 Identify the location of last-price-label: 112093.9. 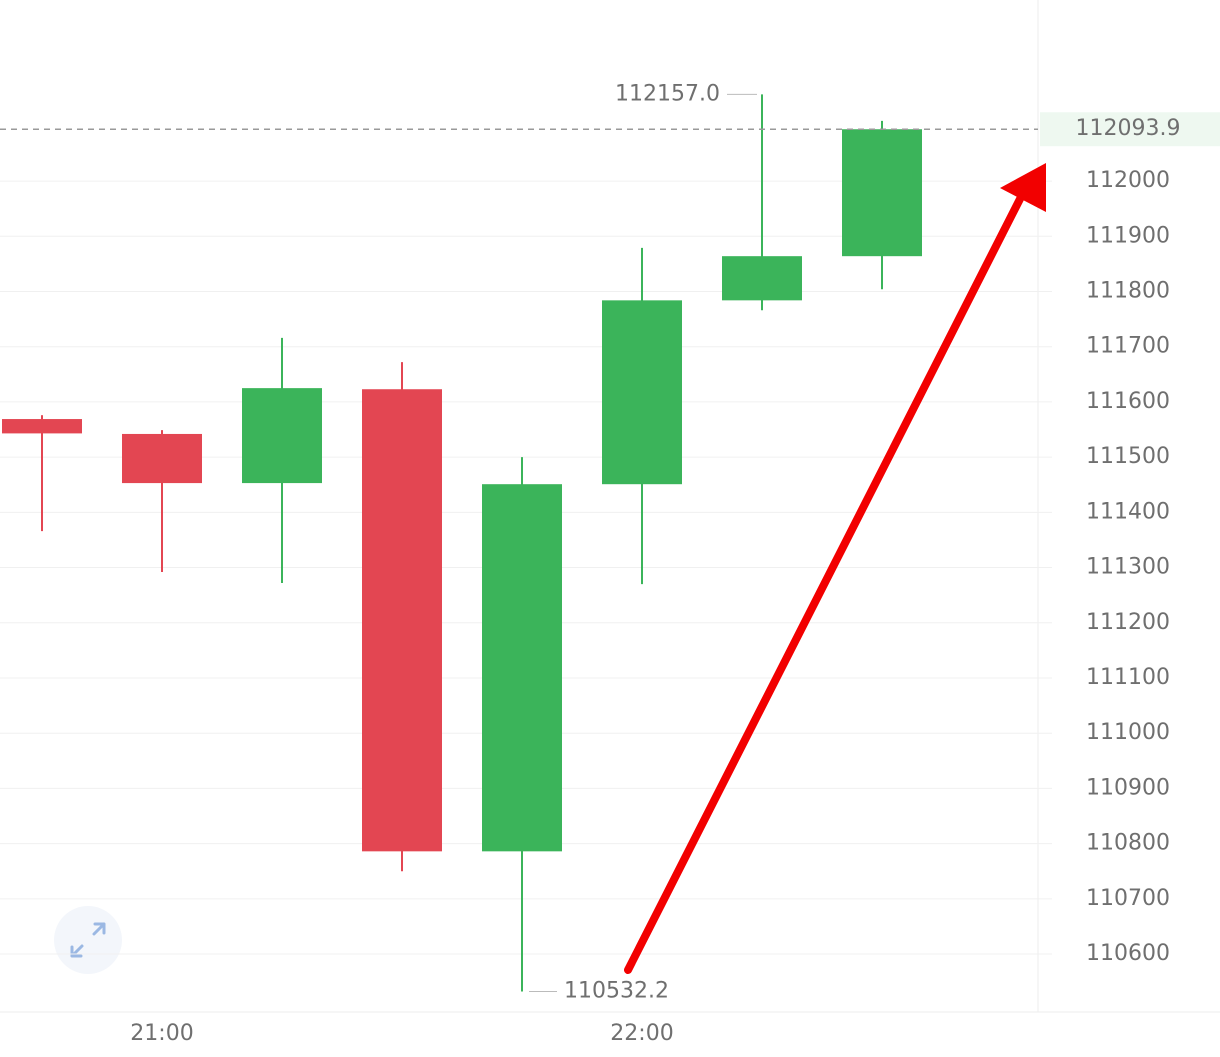
(1128, 128).